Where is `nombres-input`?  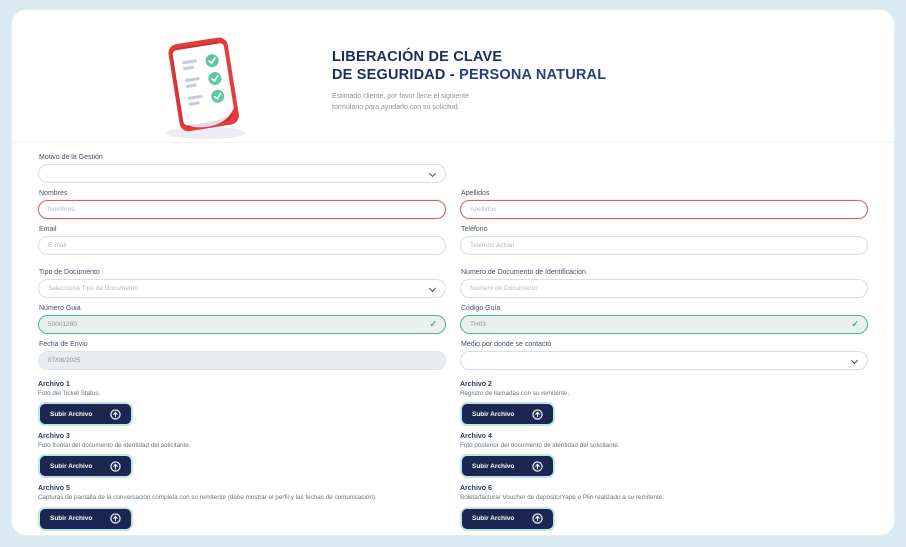
nombres-input is located at coordinates (242, 209).